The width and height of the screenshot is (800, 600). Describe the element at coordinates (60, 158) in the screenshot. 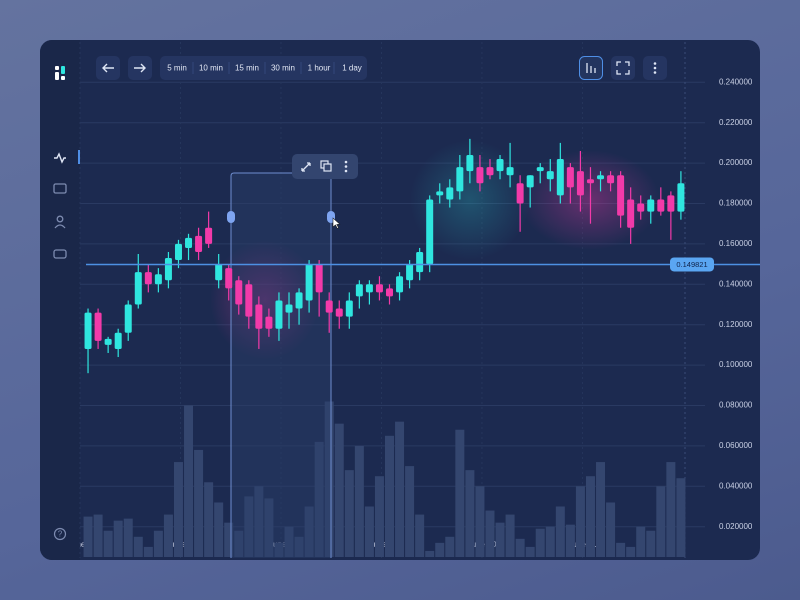

I see `chart-nav-icon` at that location.